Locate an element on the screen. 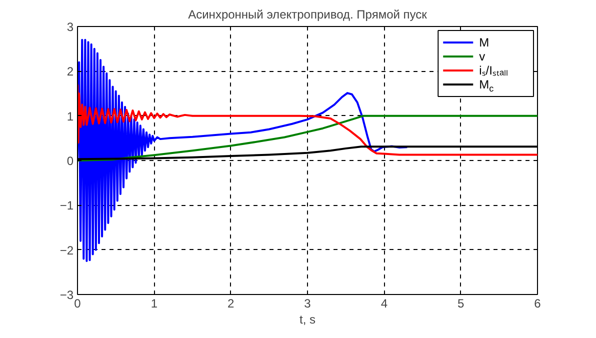  y-tick-label: 1 is located at coordinates (70, 116).